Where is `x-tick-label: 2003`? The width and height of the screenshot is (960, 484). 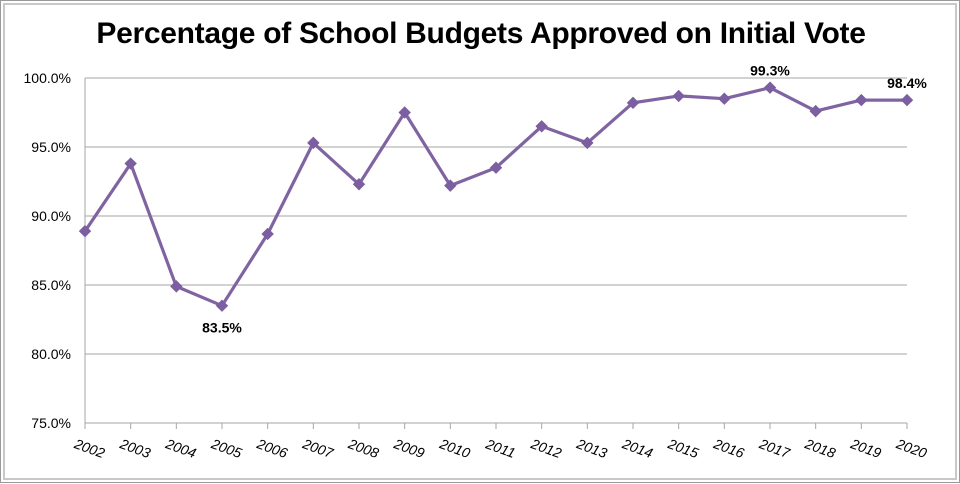
x-tick-label: 2003 is located at coordinates (135, 448).